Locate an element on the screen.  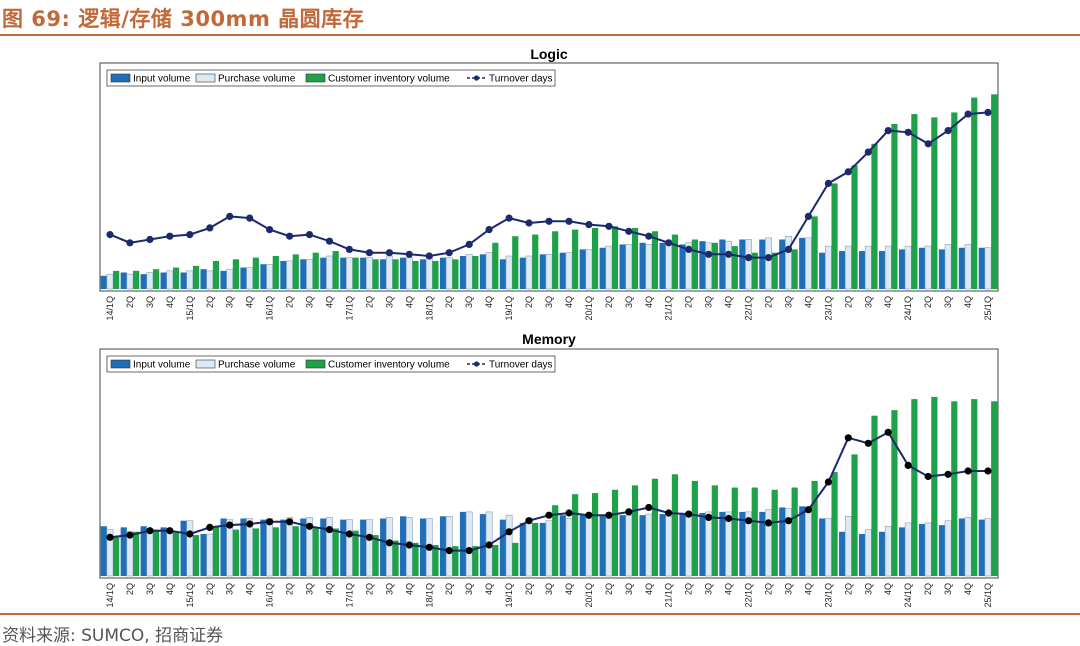
legend-label: Input volume is located at coordinates (162, 365).